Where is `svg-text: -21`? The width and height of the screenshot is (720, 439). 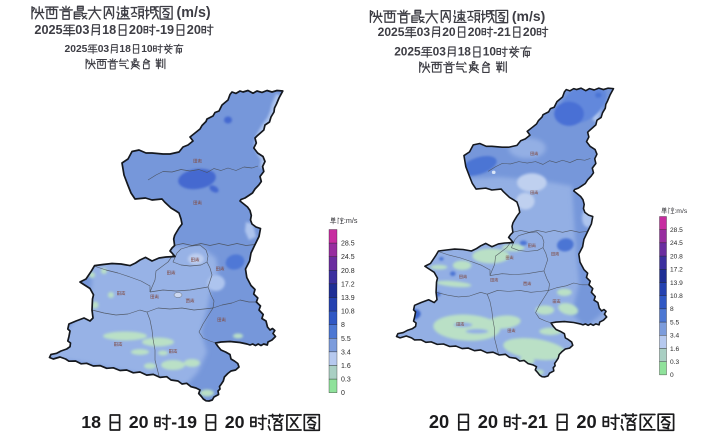
svg-text: -21 is located at coordinates (538, 421).